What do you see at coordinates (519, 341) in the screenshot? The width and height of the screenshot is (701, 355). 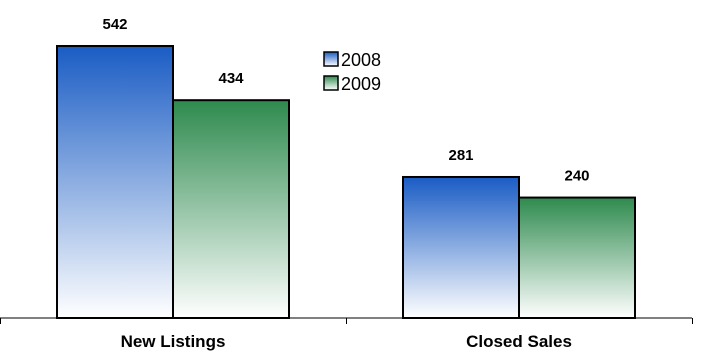 I see `category-label: Closed Sales` at bounding box center [519, 341].